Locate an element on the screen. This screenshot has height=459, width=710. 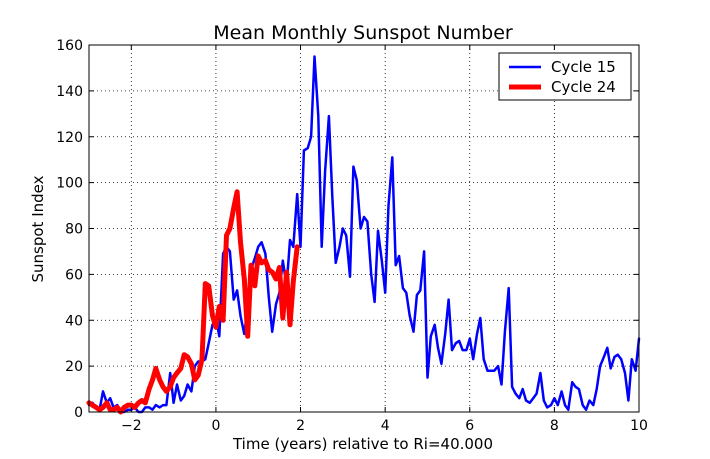
legend: Cycle 15 Cycle 24 is located at coordinates (565, 76).